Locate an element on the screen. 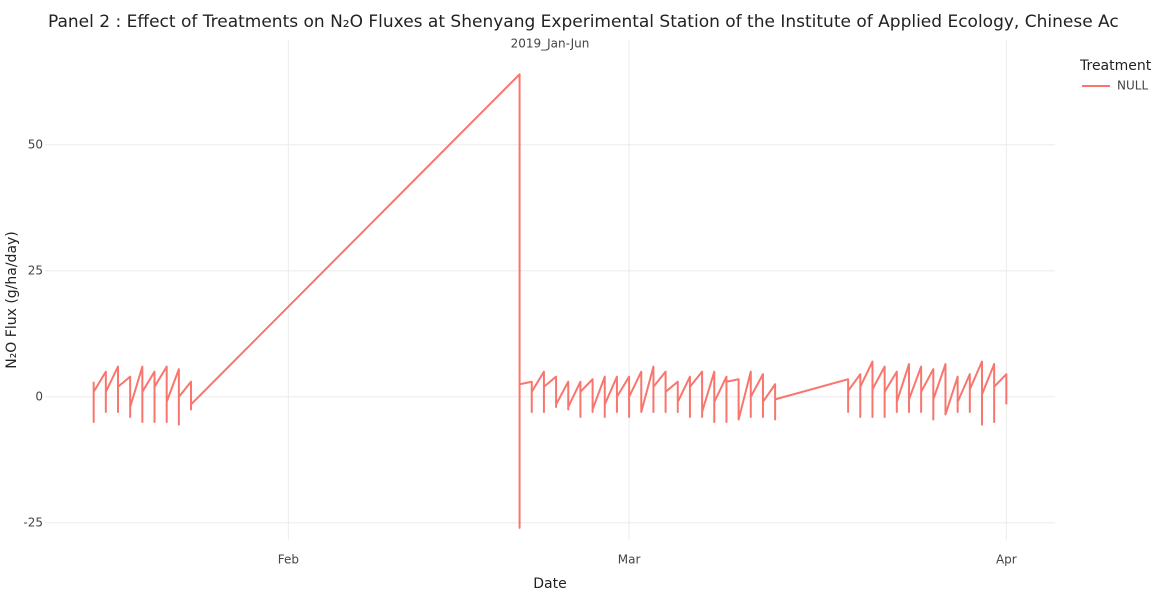  legend-title: Treatment is located at coordinates (1115, 66).